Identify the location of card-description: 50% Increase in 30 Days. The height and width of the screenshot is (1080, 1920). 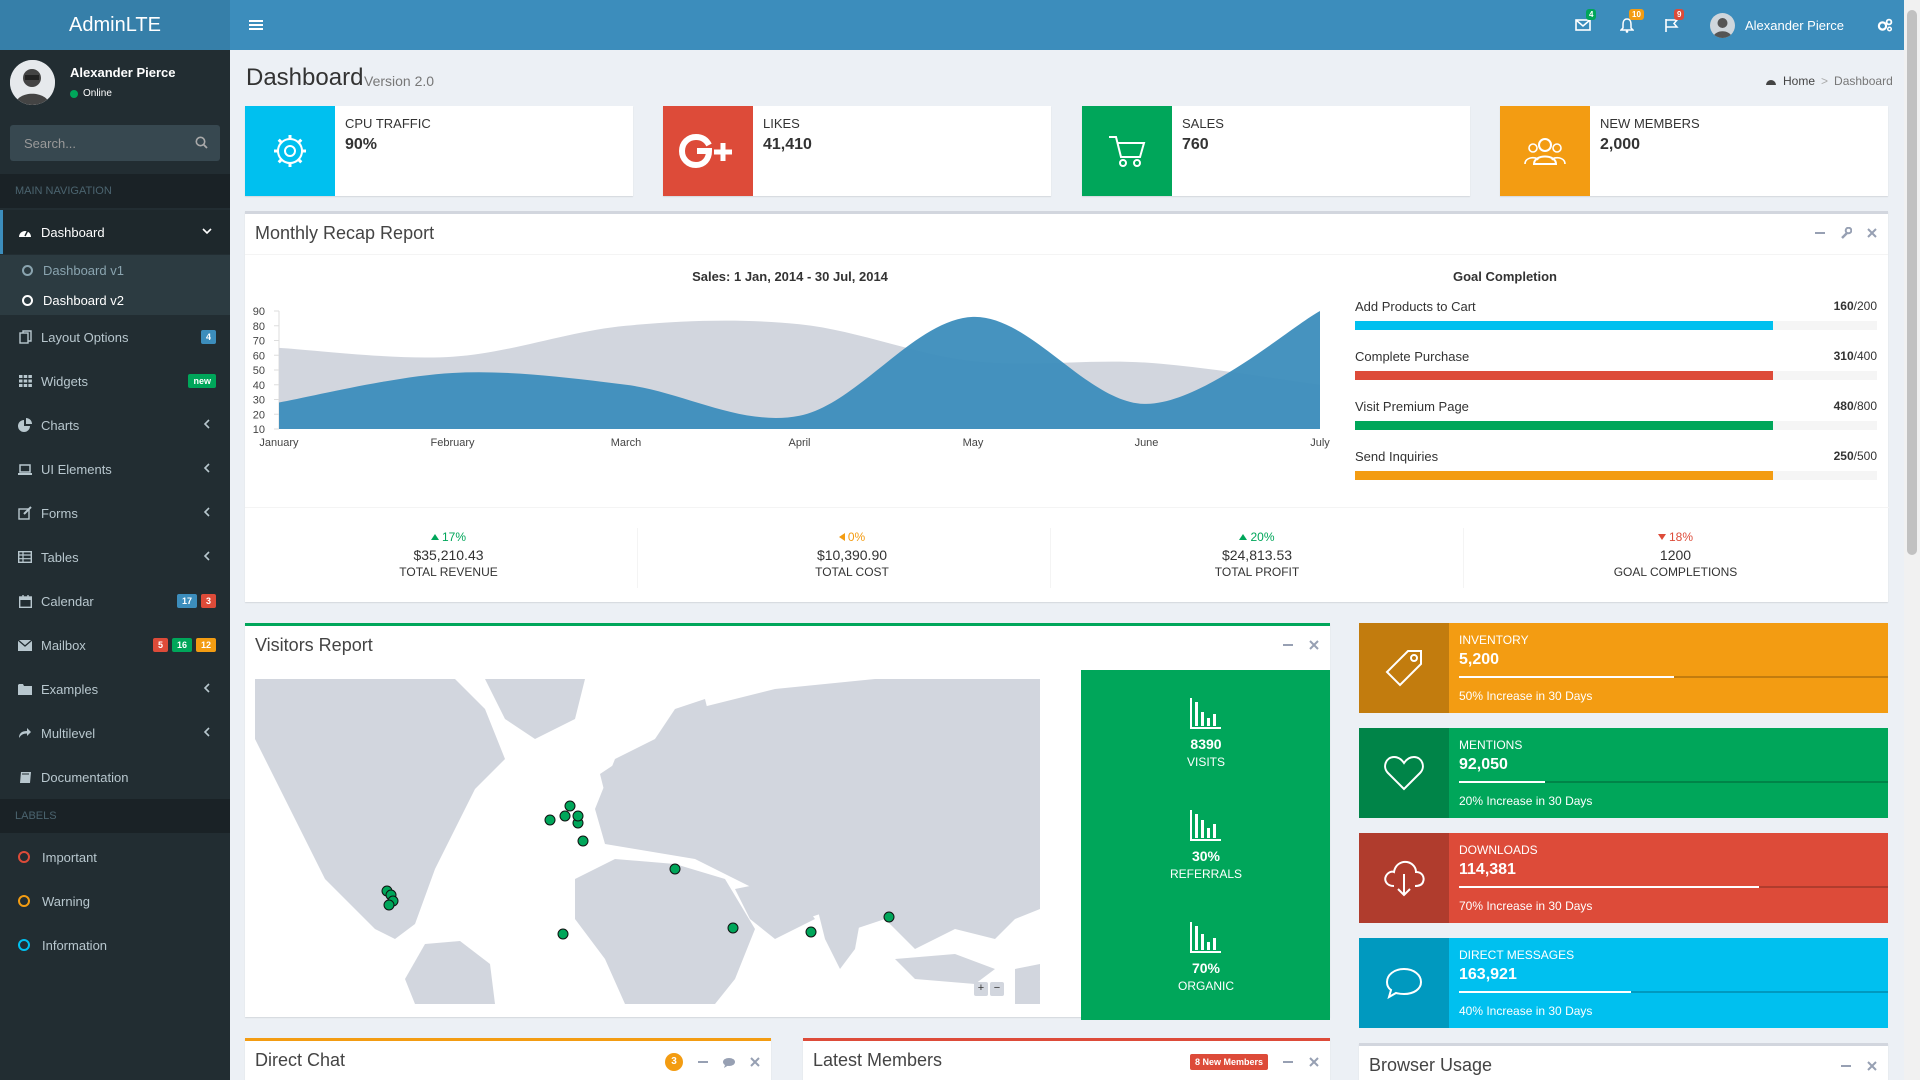
(1526, 696).